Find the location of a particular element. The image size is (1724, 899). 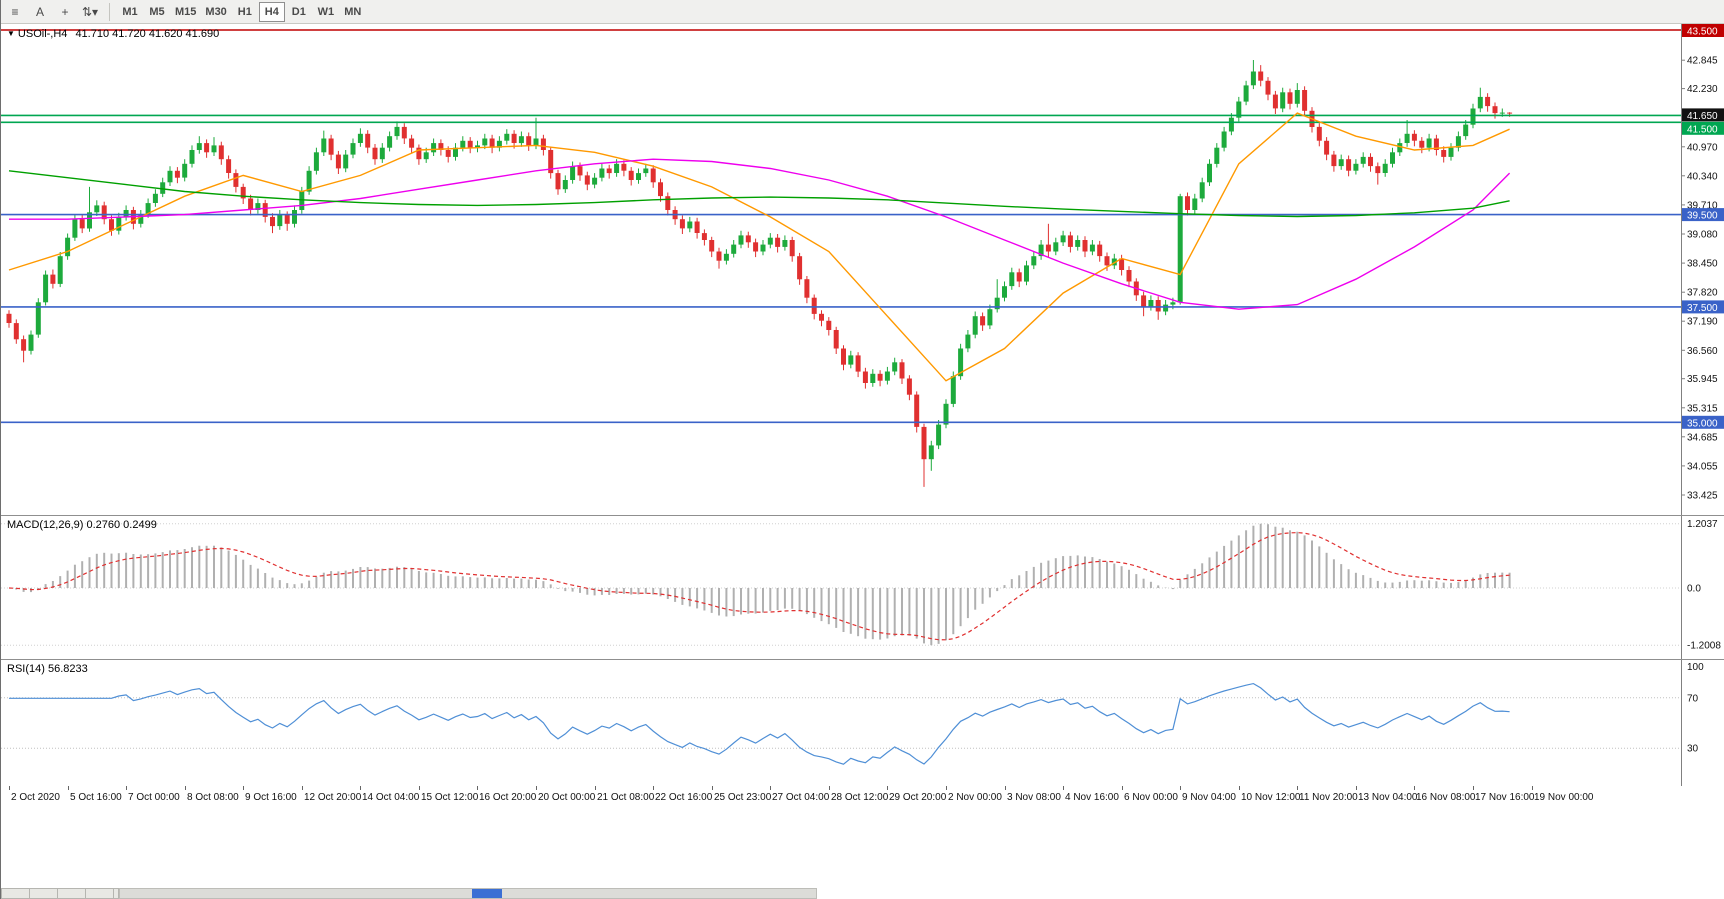

time-label: 22 Oct 16:00 is located at coordinates (684, 797).